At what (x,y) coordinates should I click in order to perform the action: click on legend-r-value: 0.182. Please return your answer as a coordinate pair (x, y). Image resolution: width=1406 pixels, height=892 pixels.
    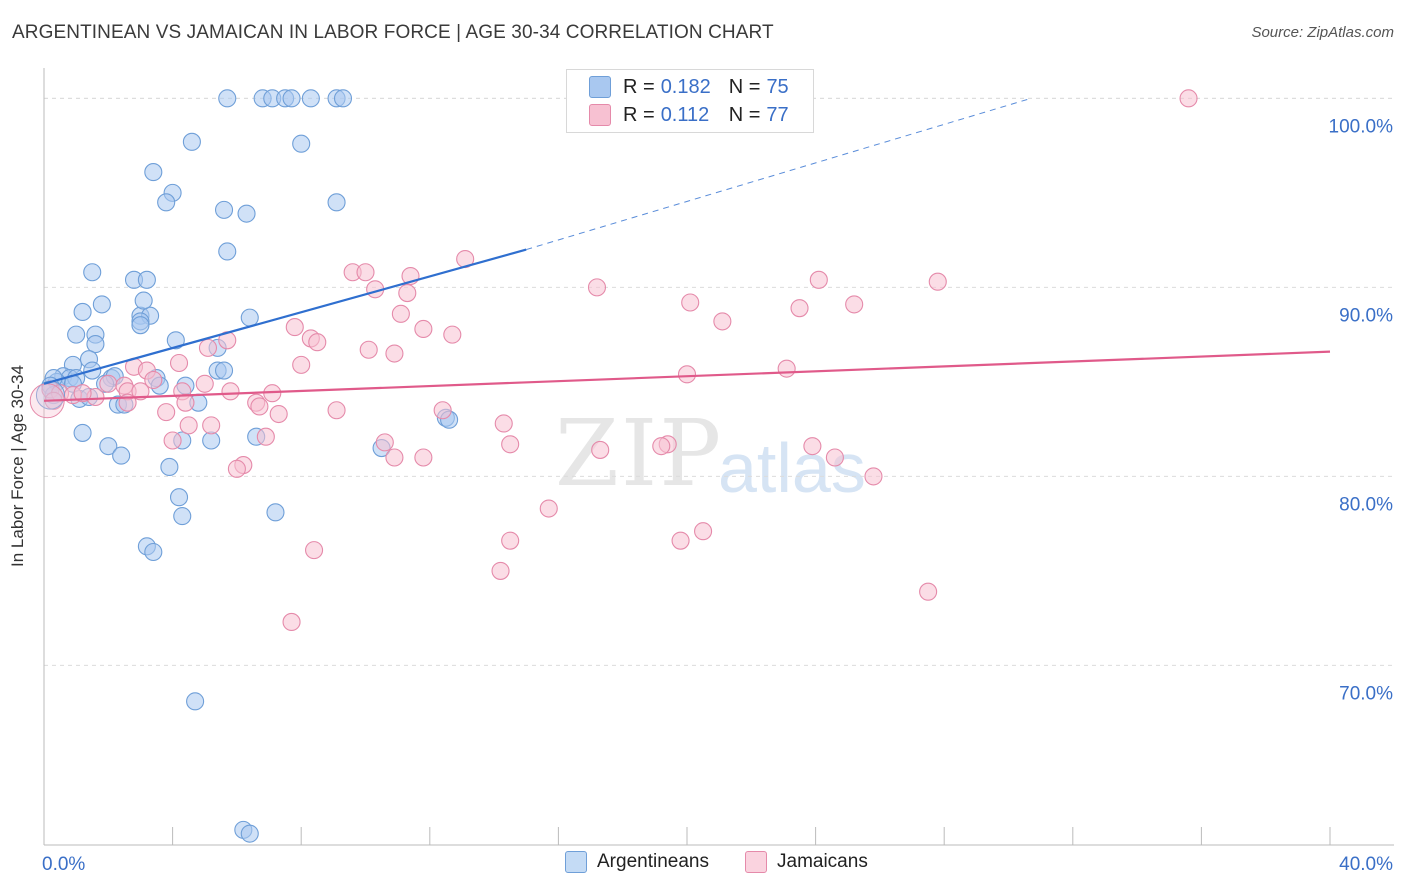
    Looking at the image, I should click on (685, 86).